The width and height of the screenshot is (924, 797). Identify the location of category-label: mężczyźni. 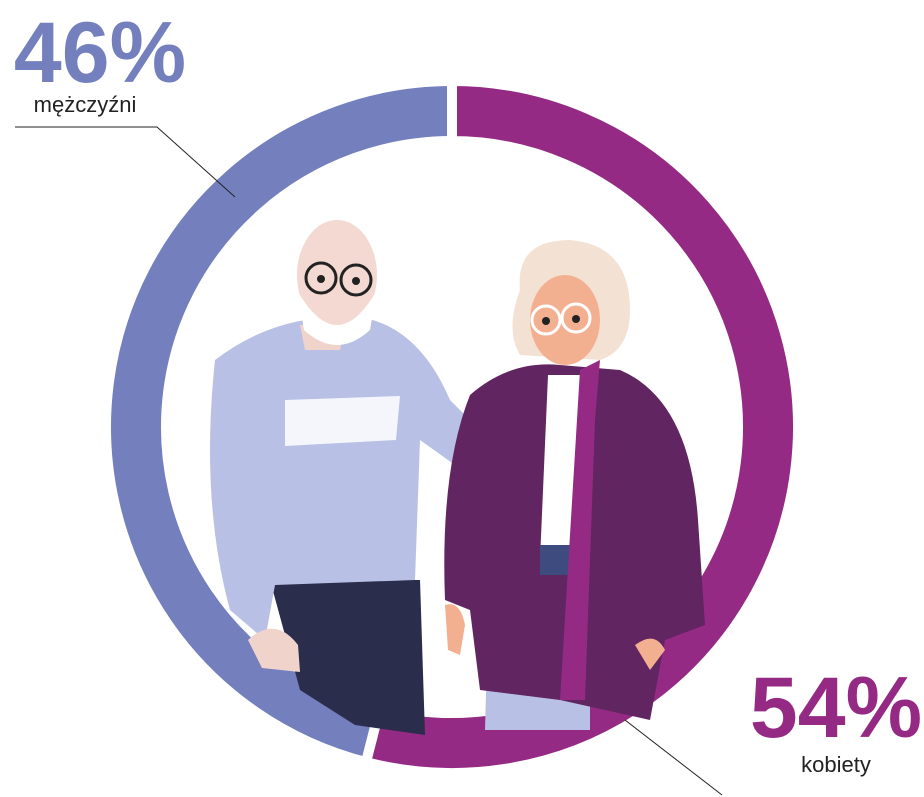
(85, 104).